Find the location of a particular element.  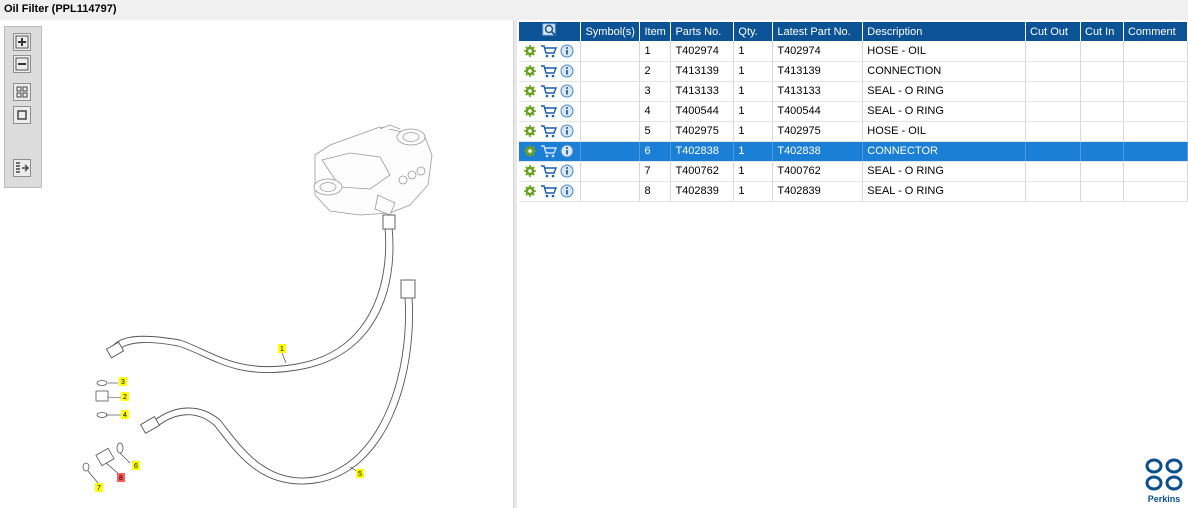

table-row: 6 T402838 1 T402838 CONNECTOR is located at coordinates (853, 151).